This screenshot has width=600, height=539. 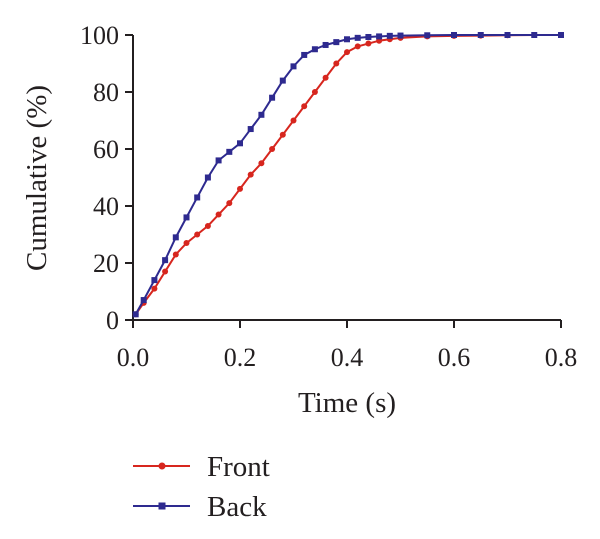 I want to click on y-tick-label: 0, so click(x=112, y=320).